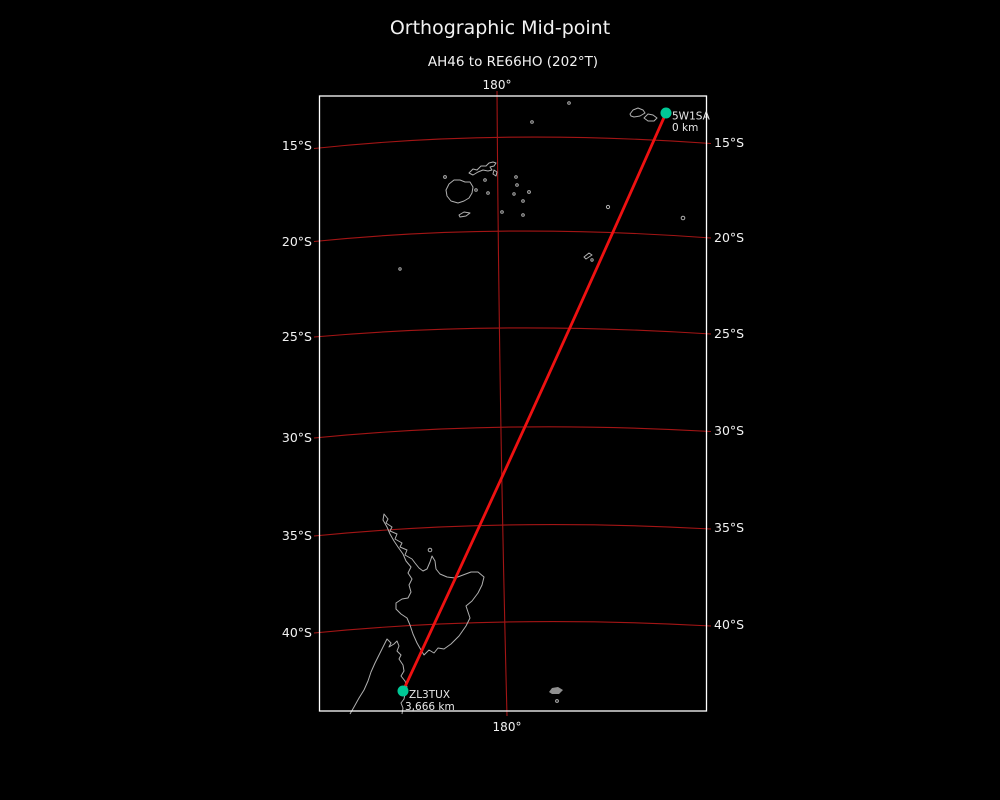 This screenshot has width=1000, height=800. I want to click on lat-labels-left: 15°S 20°S 25°S 30°S 35°S 40°S, so click(297, 389).